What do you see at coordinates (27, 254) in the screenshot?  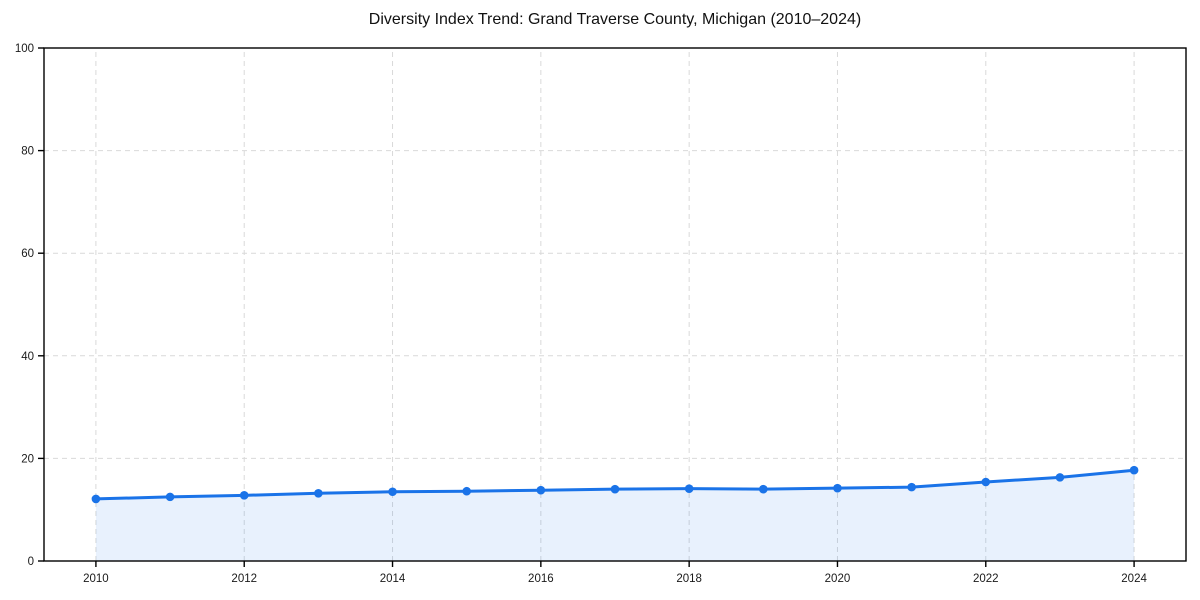 I see `y-tick-label: 60` at bounding box center [27, 254].